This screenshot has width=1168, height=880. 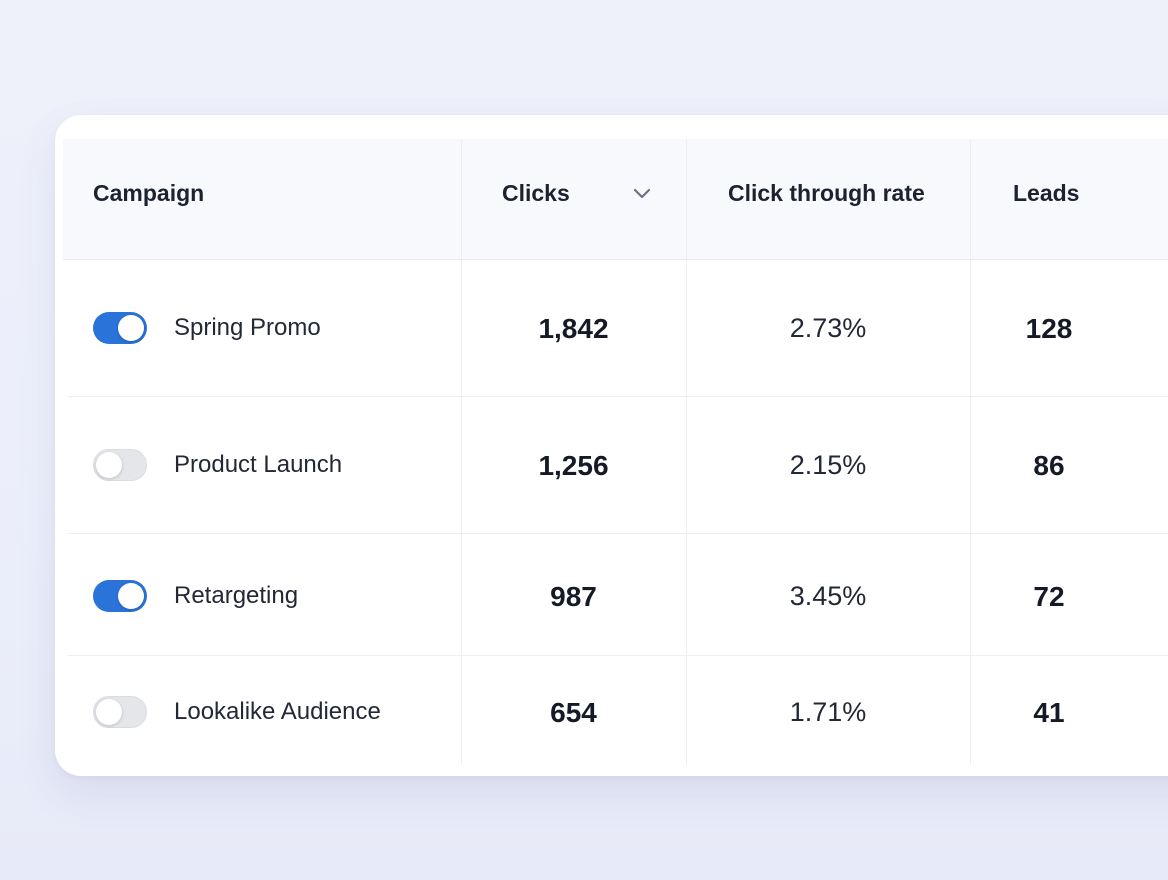 What do you see at coordinates (828, 596) in the screenshot?
I see `ctr-value: 3.45%` at bounding box center [828, 596].